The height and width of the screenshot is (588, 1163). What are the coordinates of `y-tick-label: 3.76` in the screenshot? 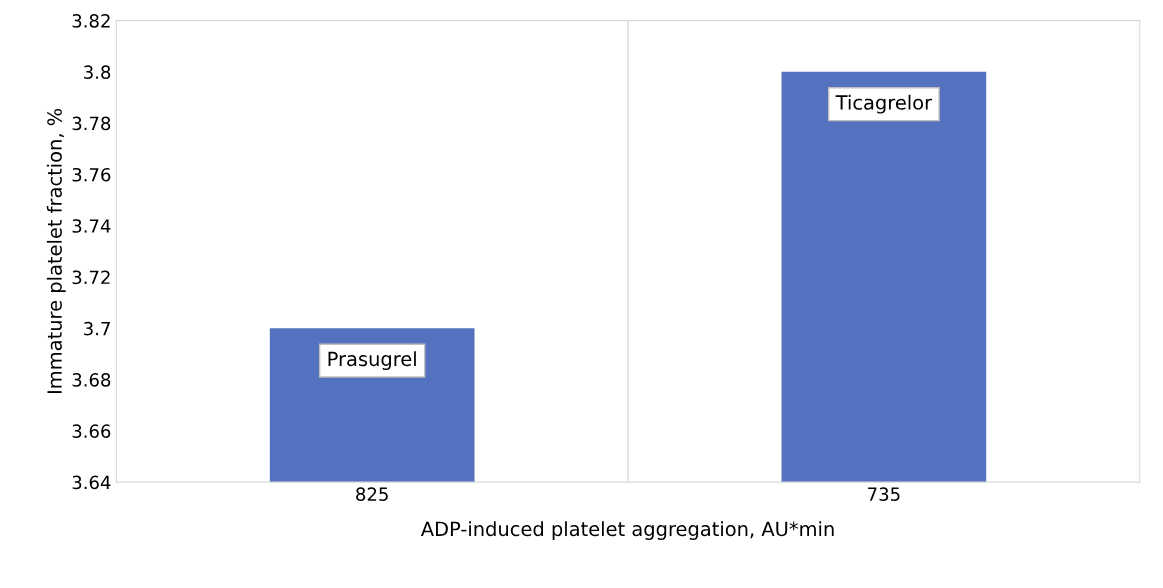 It's located at (91, 174).